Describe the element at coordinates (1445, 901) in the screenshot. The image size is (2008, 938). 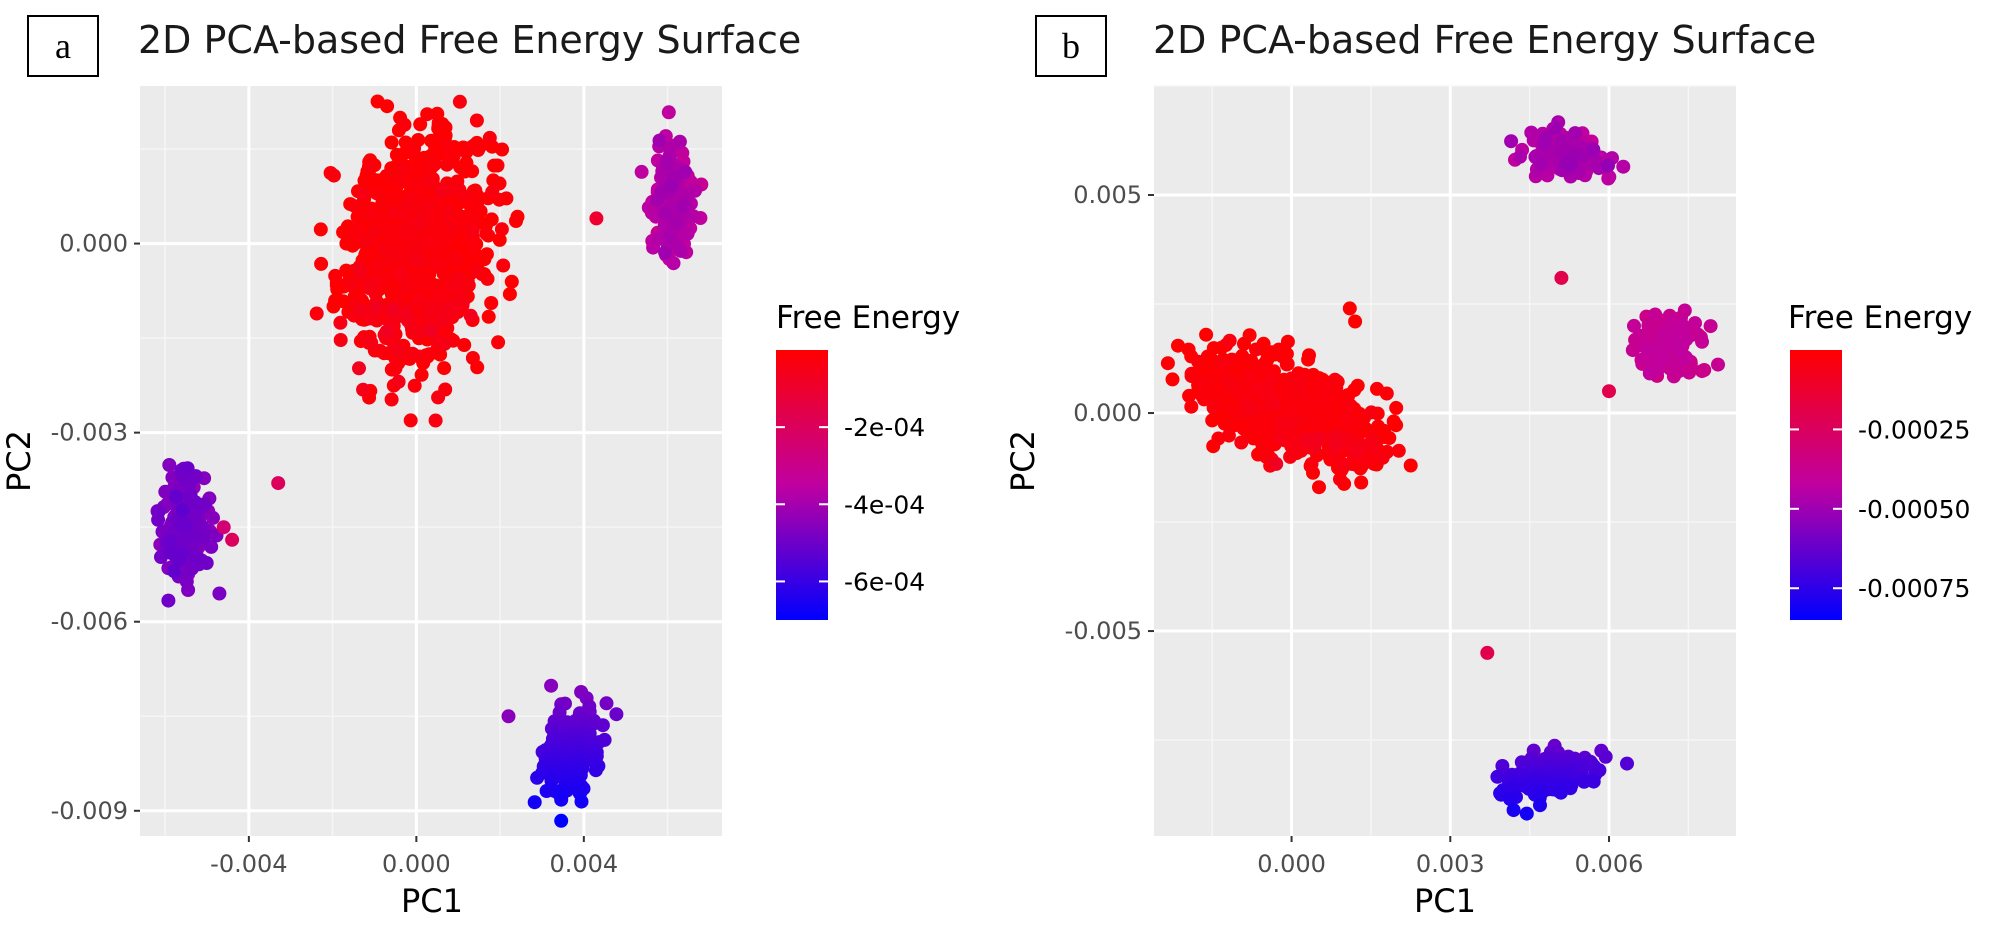
I see `panel-b-x-axis-label: PC1` at that location.